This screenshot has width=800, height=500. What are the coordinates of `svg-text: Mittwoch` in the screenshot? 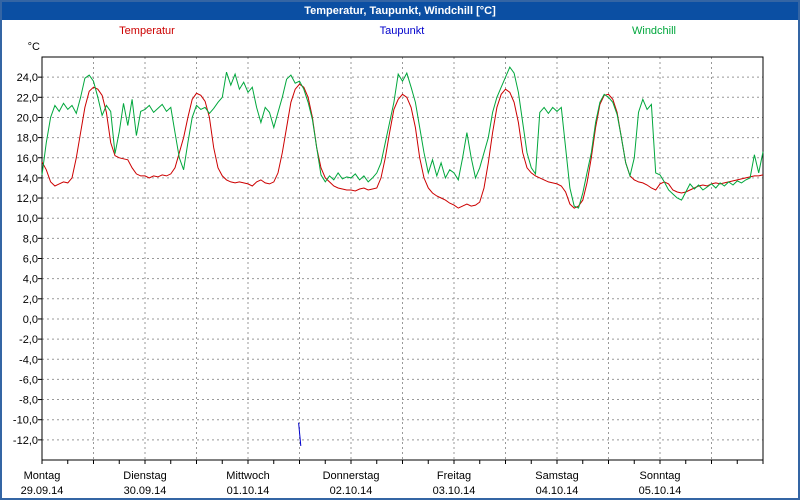 It's located at (247, 476).